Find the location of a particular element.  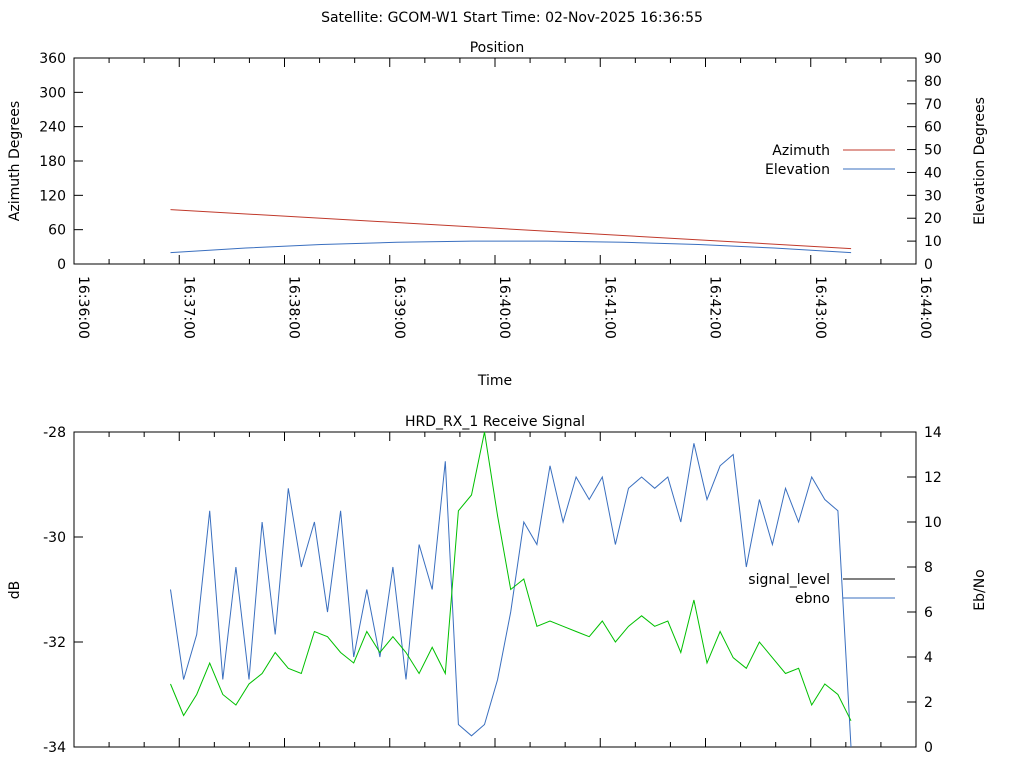

y2-tick-label: 20 is located at coordinates (933, 219).